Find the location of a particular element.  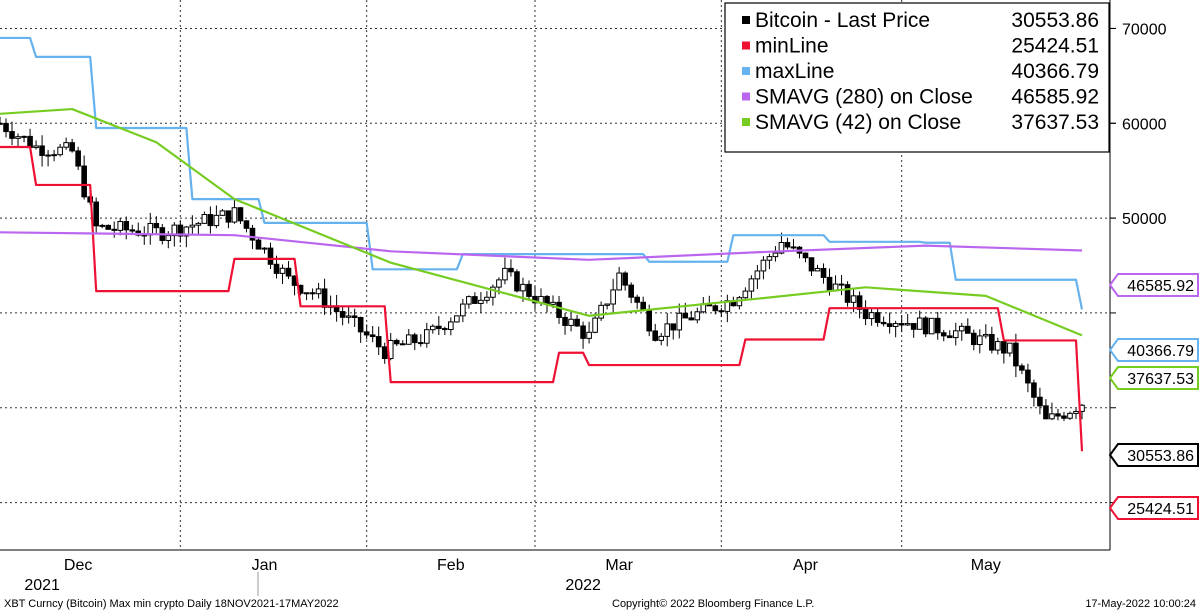

legend-label: maxLine is located at coordinates (794, 71).